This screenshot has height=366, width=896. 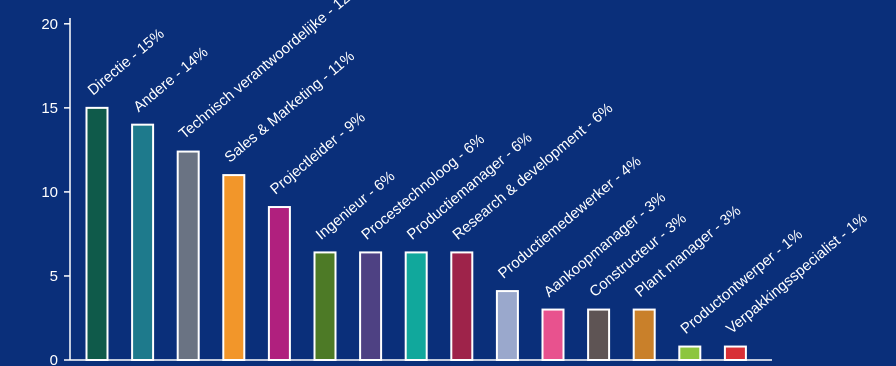 I want to click on y-tick-label: 0, so click(x=54, y=359).